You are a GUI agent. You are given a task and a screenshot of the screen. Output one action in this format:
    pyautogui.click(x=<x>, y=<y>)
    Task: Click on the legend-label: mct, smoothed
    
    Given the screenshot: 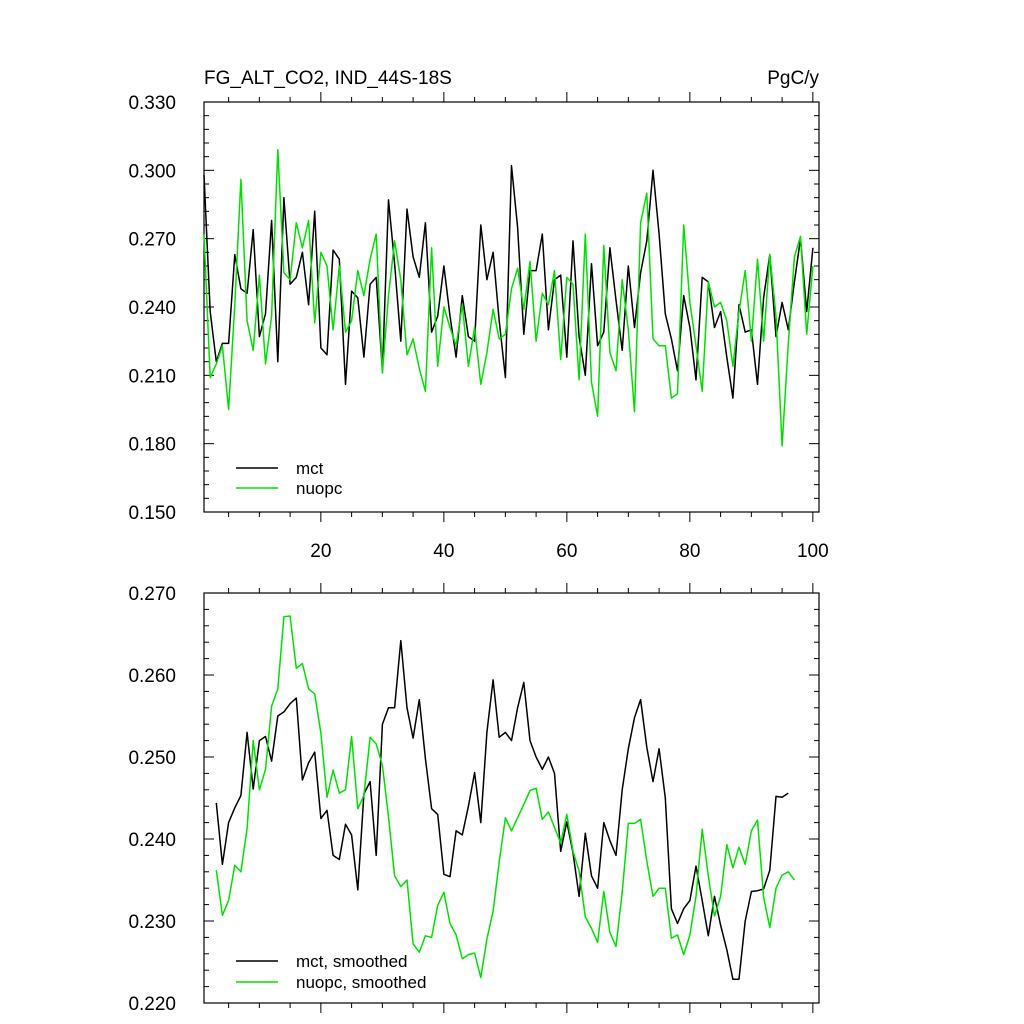 What is the action you would take?
    pyautogui.click(x=352, y=961)
    